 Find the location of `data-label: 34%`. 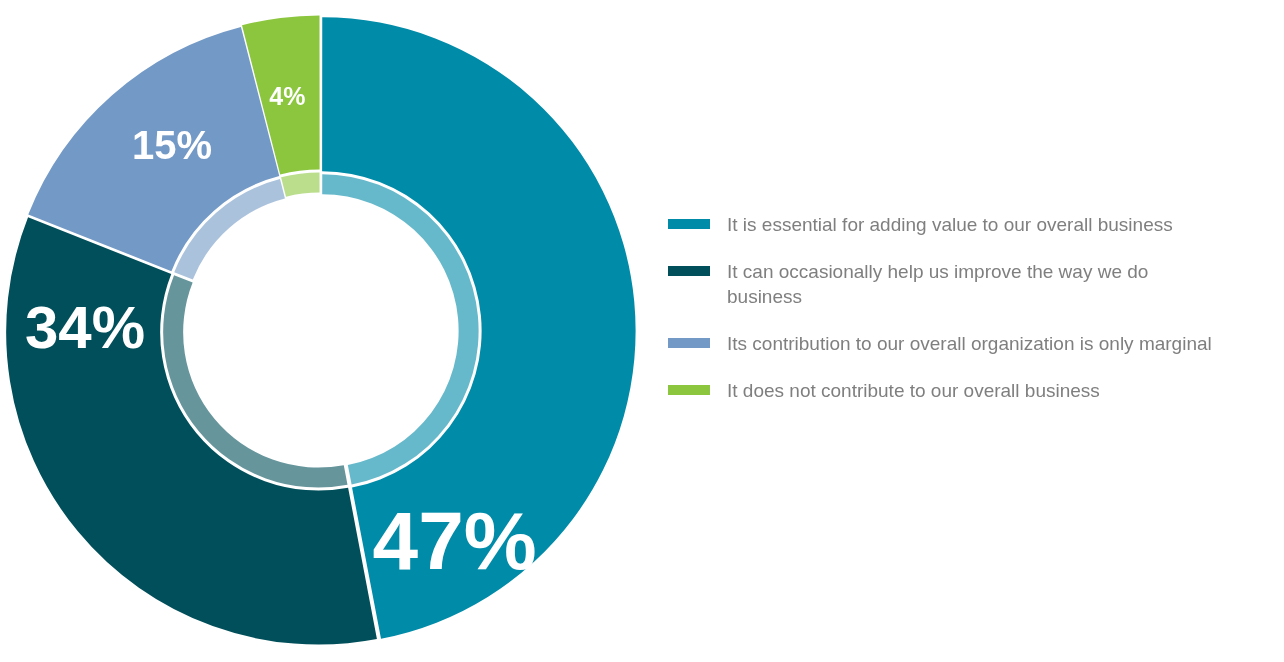

data-label: 34% is located at coordinates (85, 327).